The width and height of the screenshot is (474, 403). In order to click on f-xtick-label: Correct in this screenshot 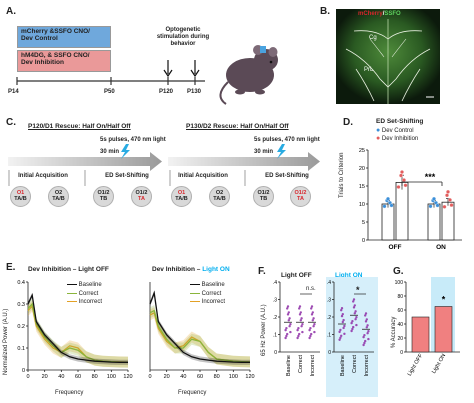, I will do `click(355, 364)`.